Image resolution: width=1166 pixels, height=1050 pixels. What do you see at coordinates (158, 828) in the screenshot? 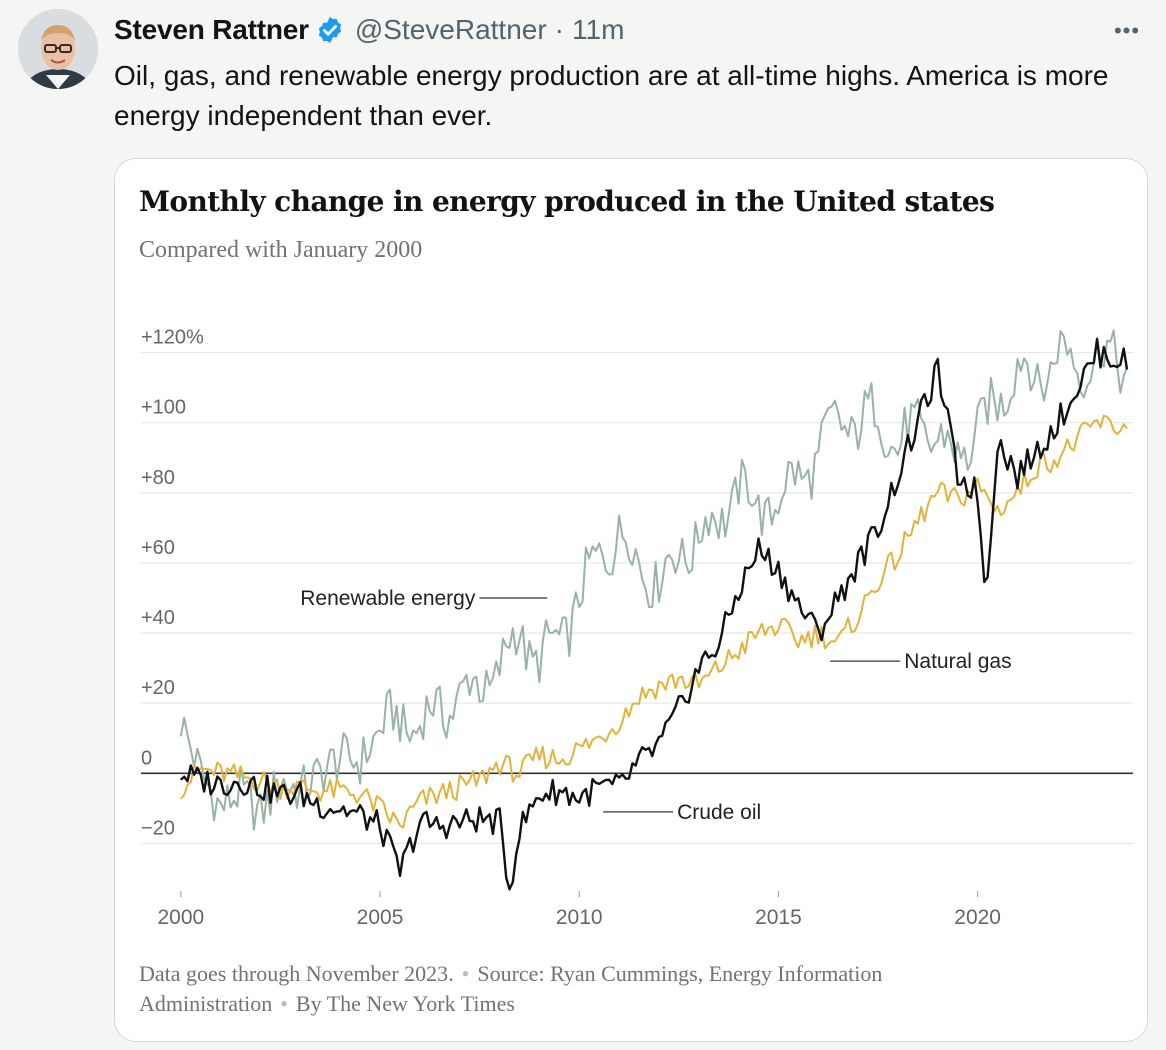
I see `y-tick-label: −20` at bounding box center [158, 828].